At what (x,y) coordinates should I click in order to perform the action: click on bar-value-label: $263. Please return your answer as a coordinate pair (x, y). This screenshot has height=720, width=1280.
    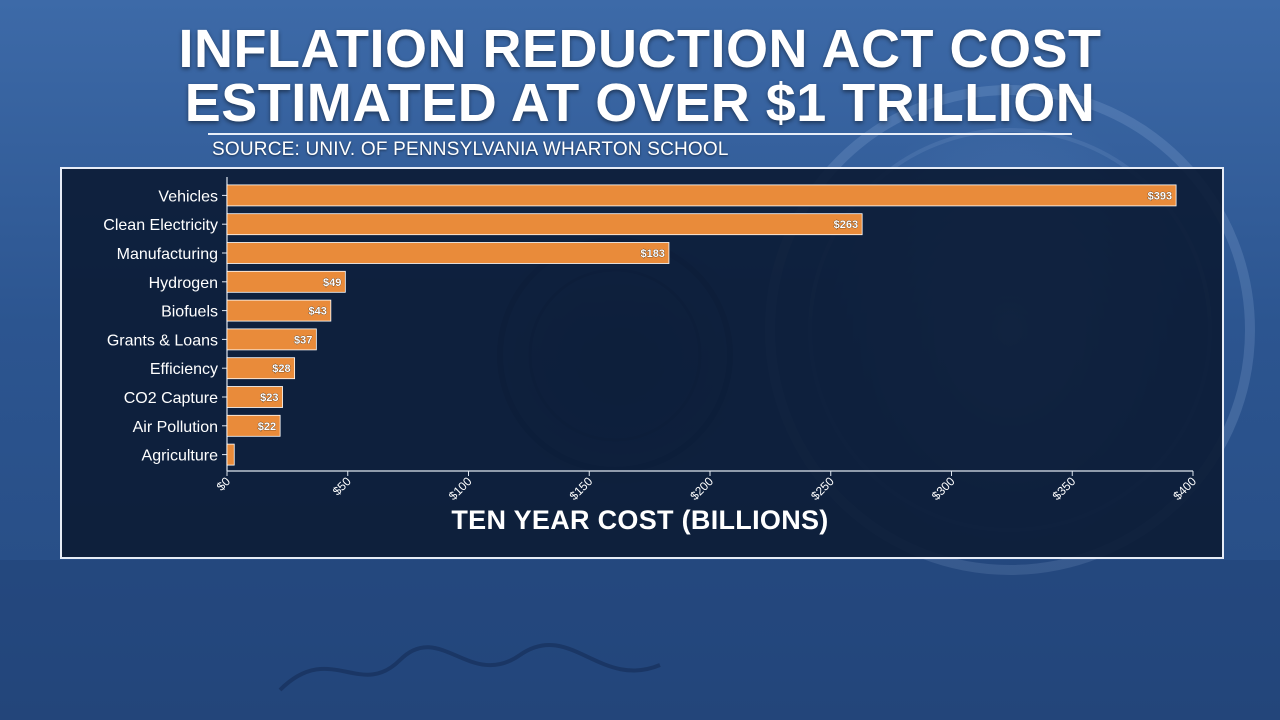
    Looking at the image, I should click on (846, 225).